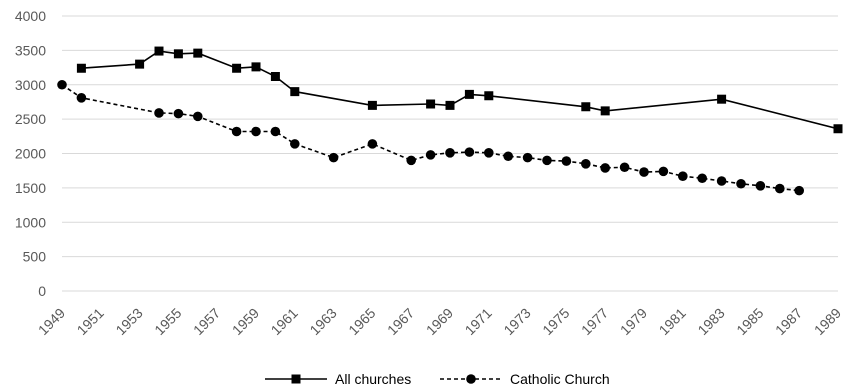 Image resolution: width=850 pixels, height=390 pixels. What do you see at coordinates (30, 188) in the screenshot?
I see `y-tick-label: 1500` at bounding box center [30, 188].